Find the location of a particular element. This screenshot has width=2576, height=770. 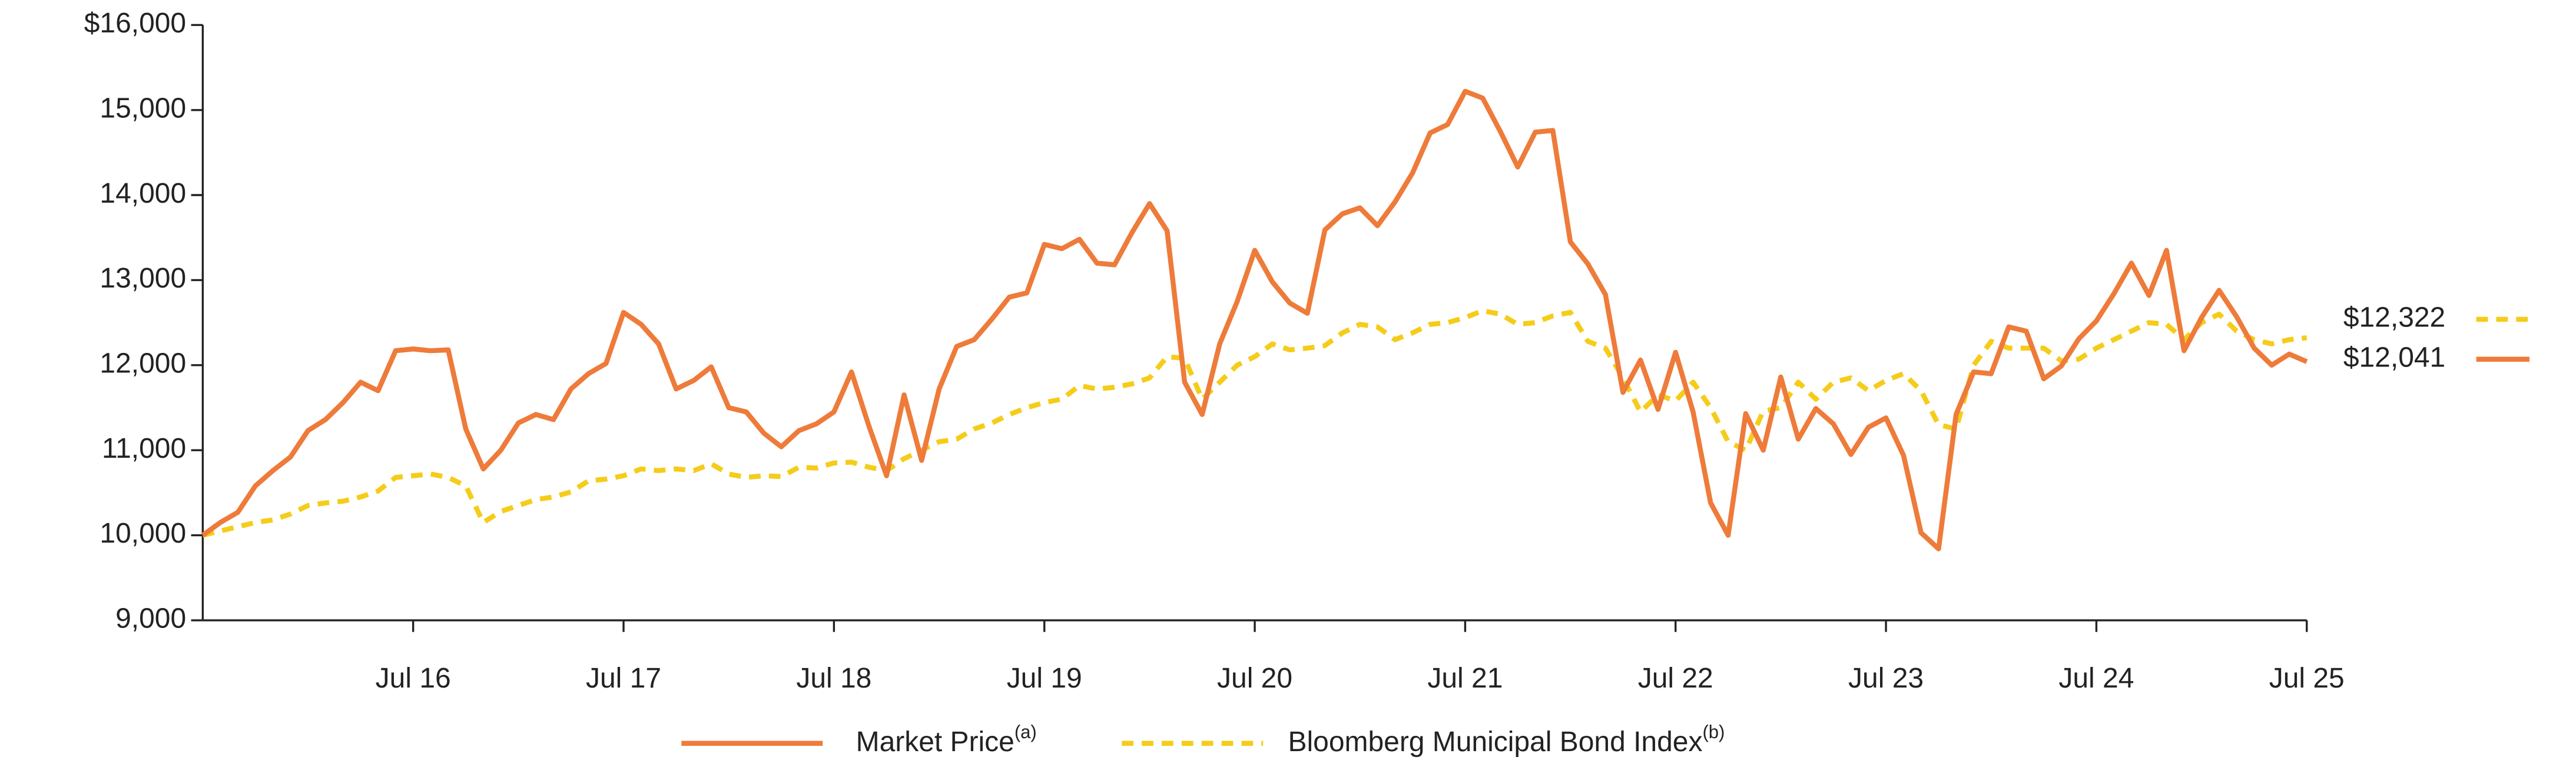

x-tick-label: Jul 20 is located at coordinates (1254, 679).